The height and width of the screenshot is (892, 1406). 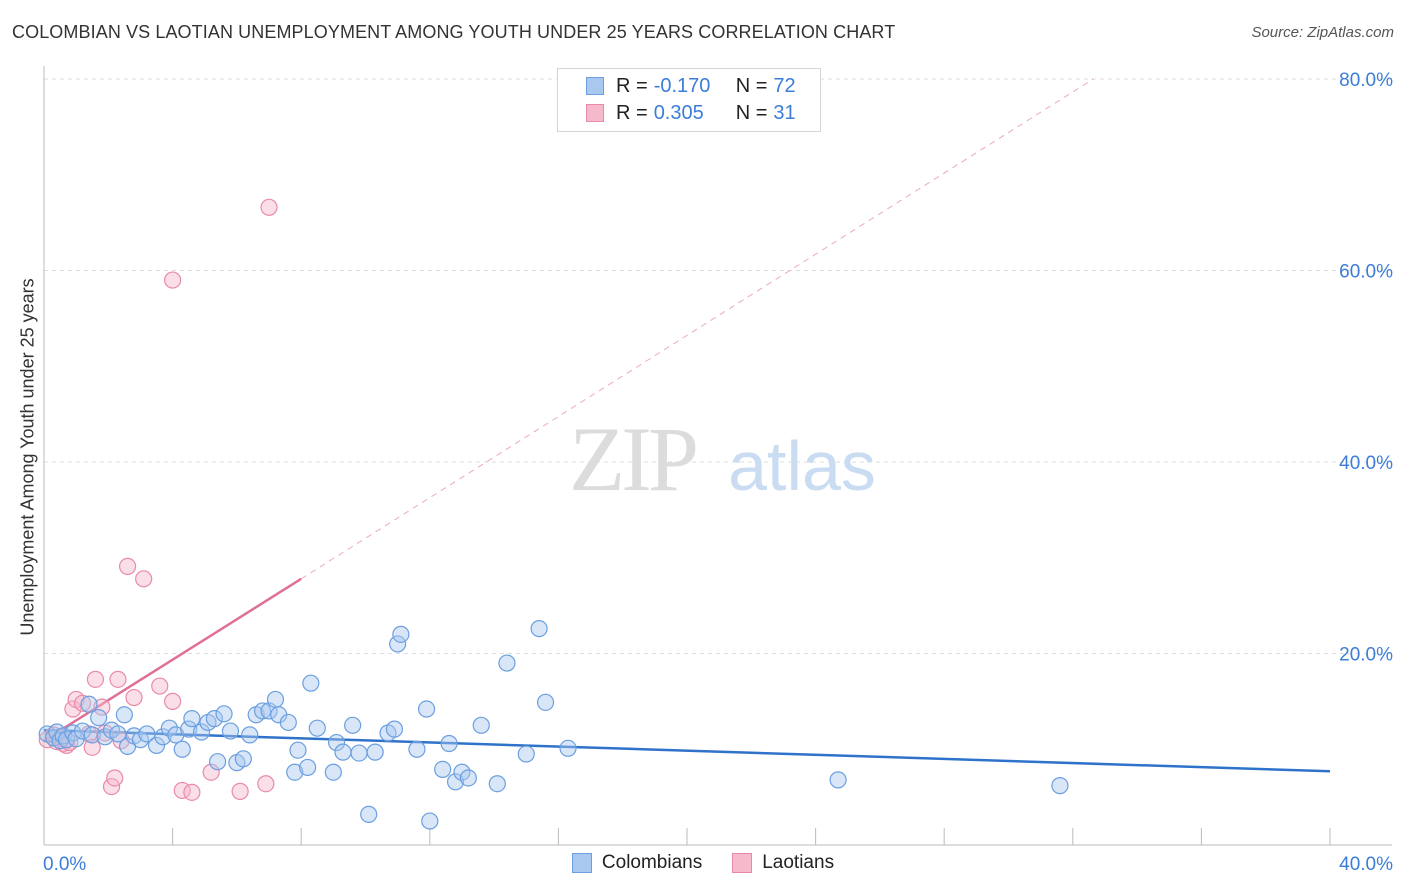 I want to click on legend-row-laotians: R = 0.305 N = 31, so click(x=691, y=113).